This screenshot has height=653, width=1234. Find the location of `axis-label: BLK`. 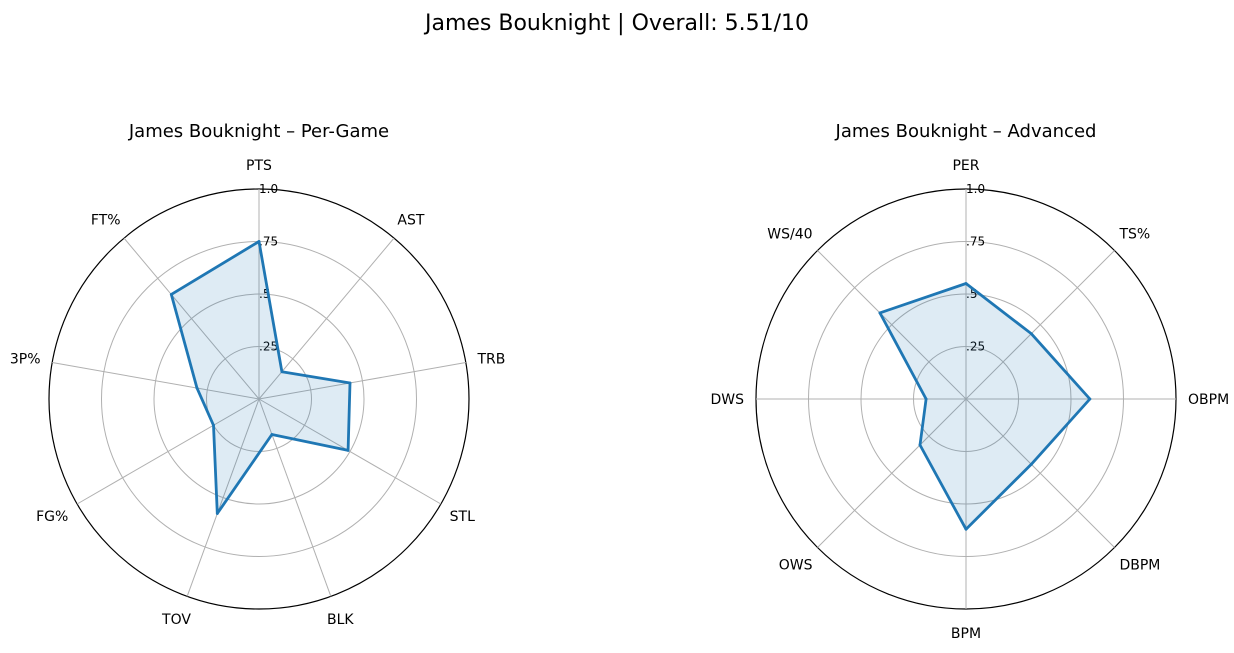

axis-label: BLK is located at coordinates (340, 620).